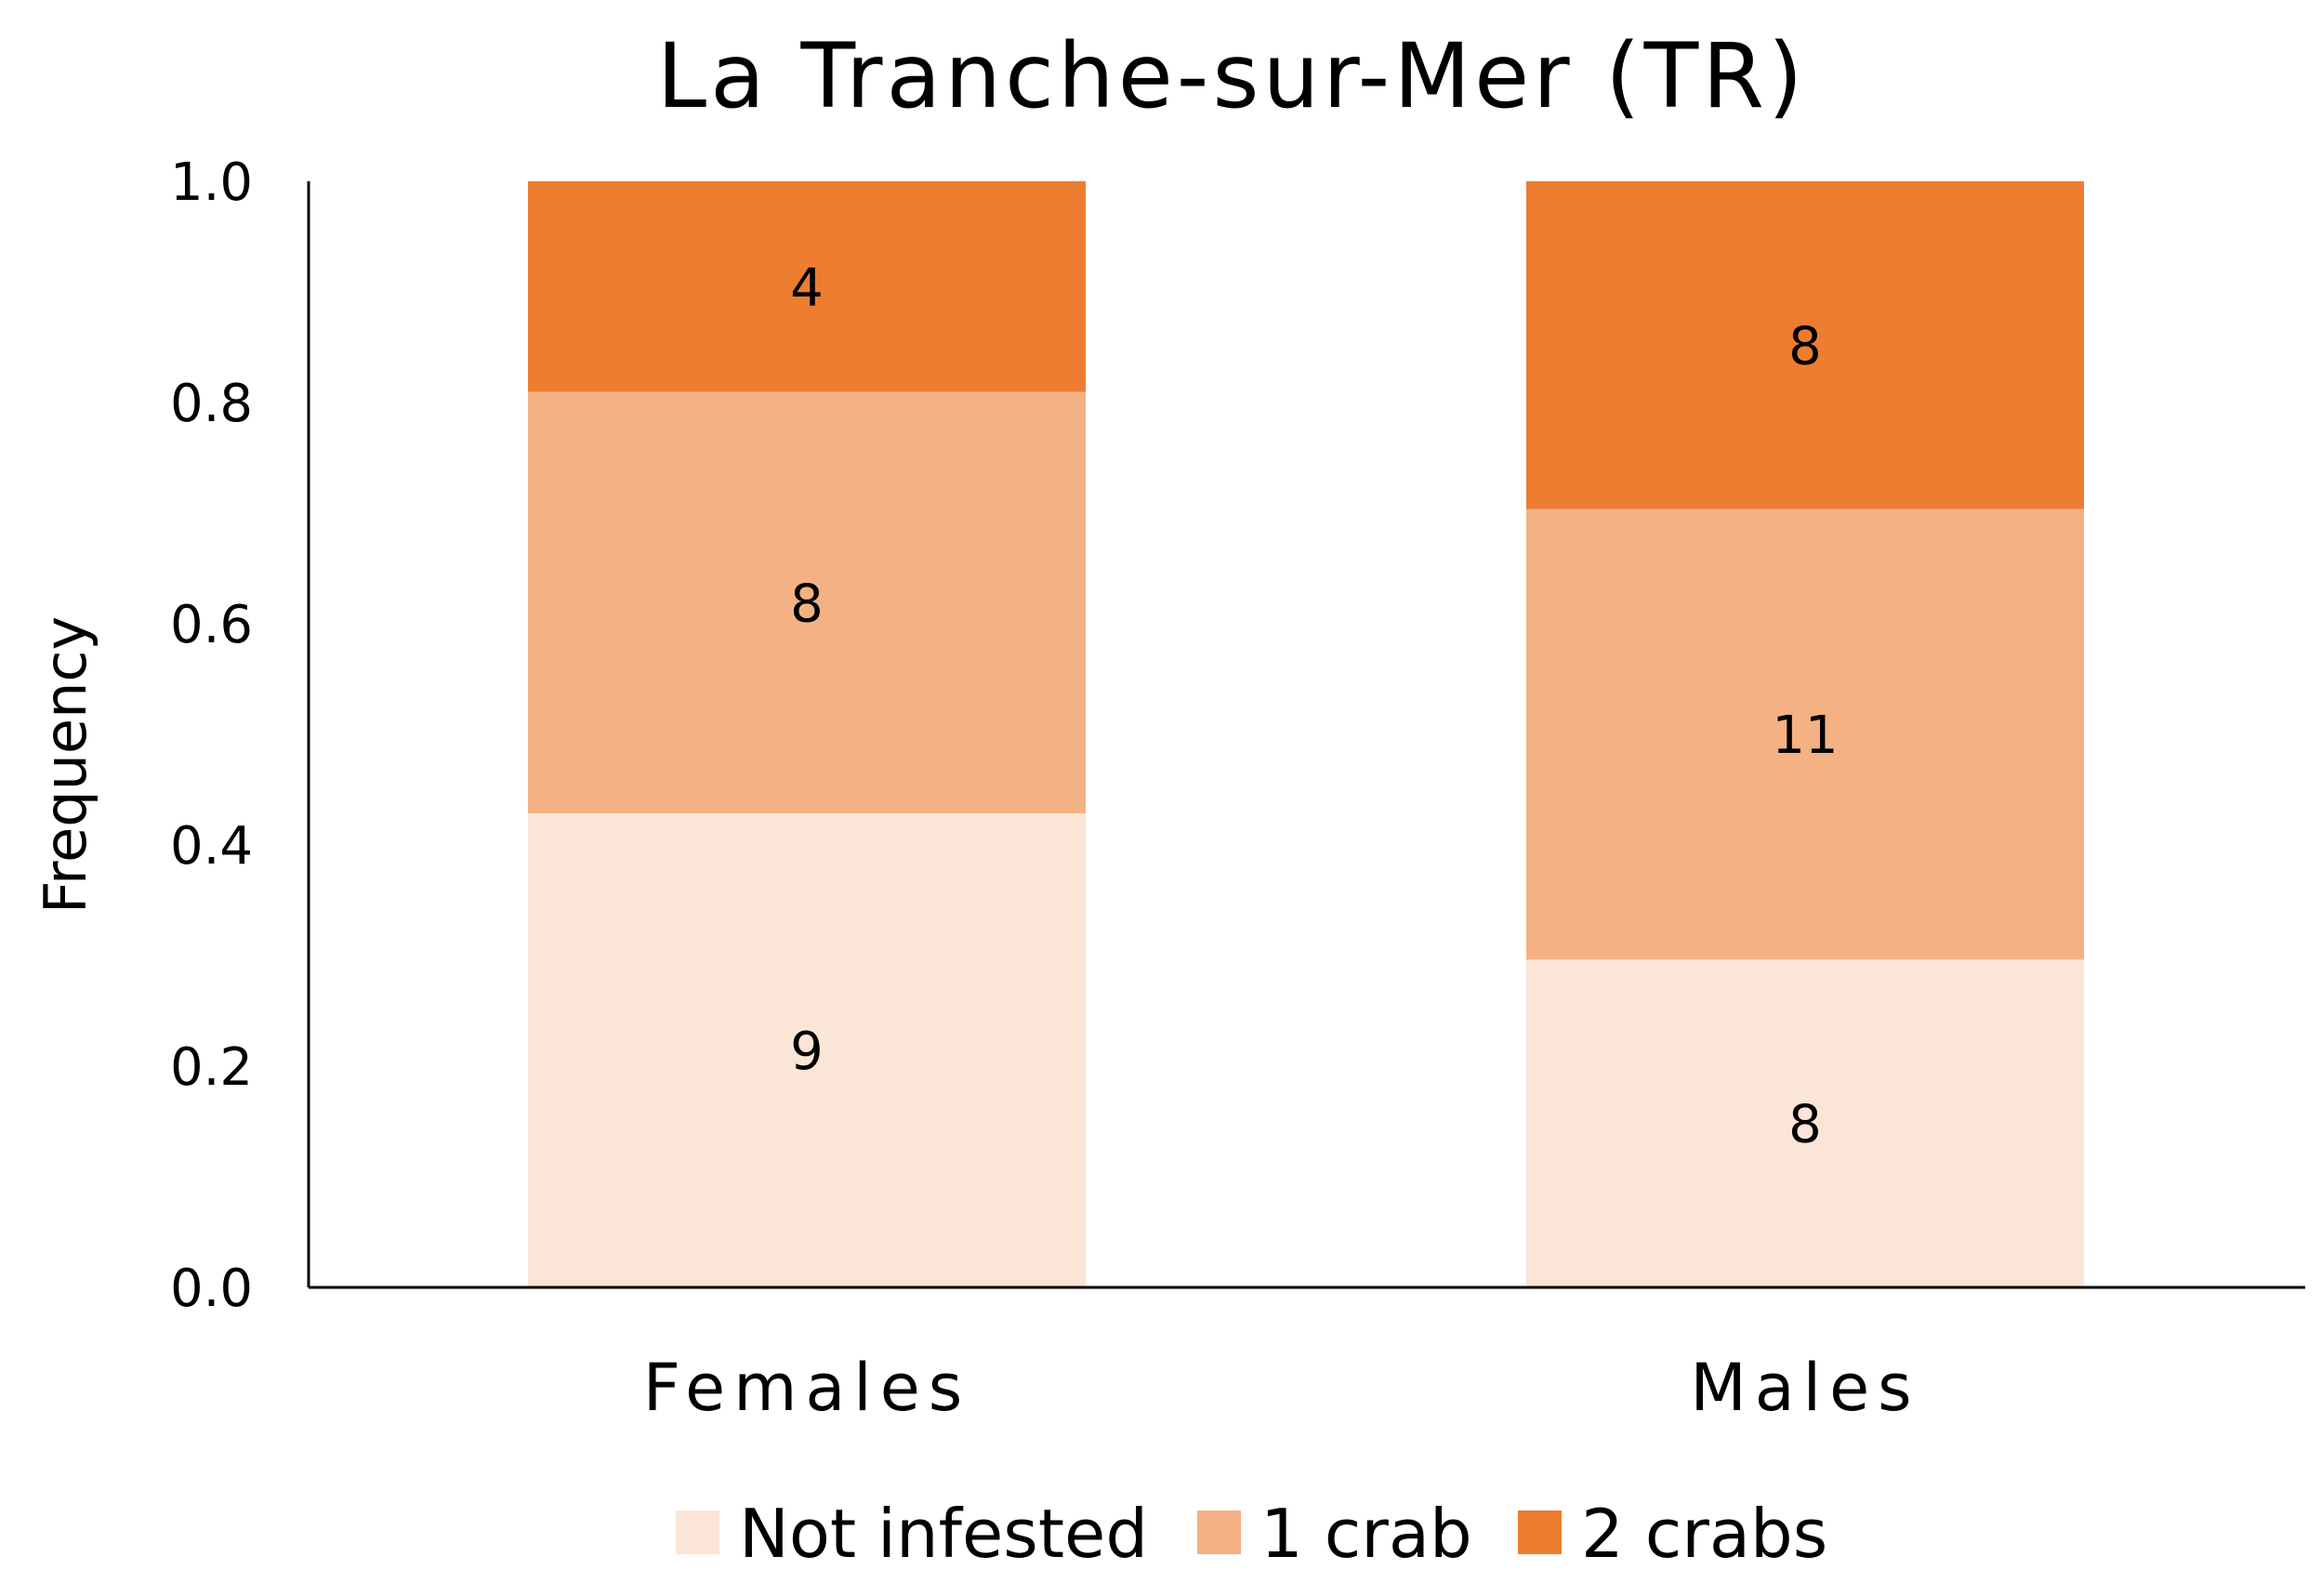  Describe the element at coordinates (211, 1289) in the screenshot. I see `y-tick-label: 0.0` at that location.